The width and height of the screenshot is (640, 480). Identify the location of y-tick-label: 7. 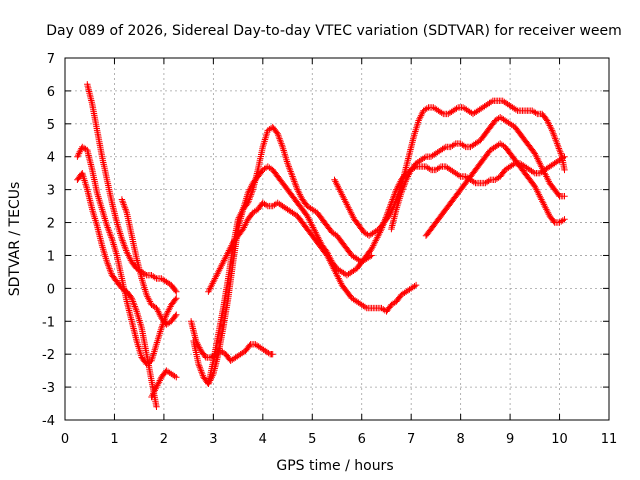
(51, 59).